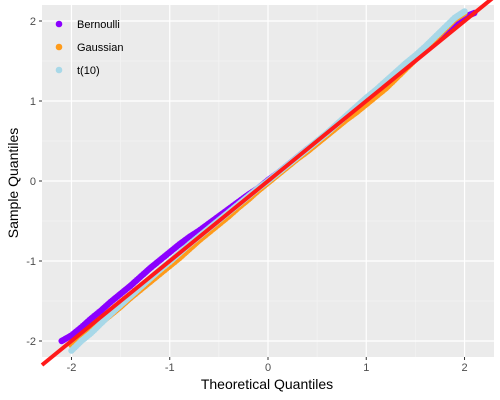 The image size is (500, 400). I want to click on y-tick-label: 0, so click(33, 182).